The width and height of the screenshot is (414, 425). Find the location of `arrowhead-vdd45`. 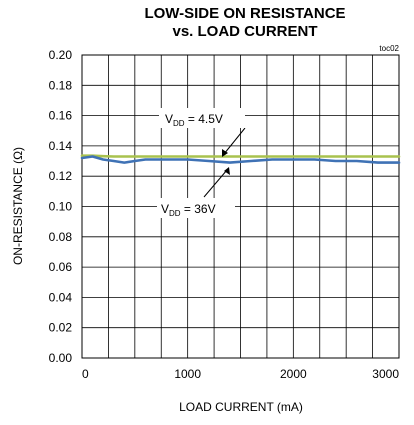

arrowhead-vdd45 is located at coordinates (225, 153).